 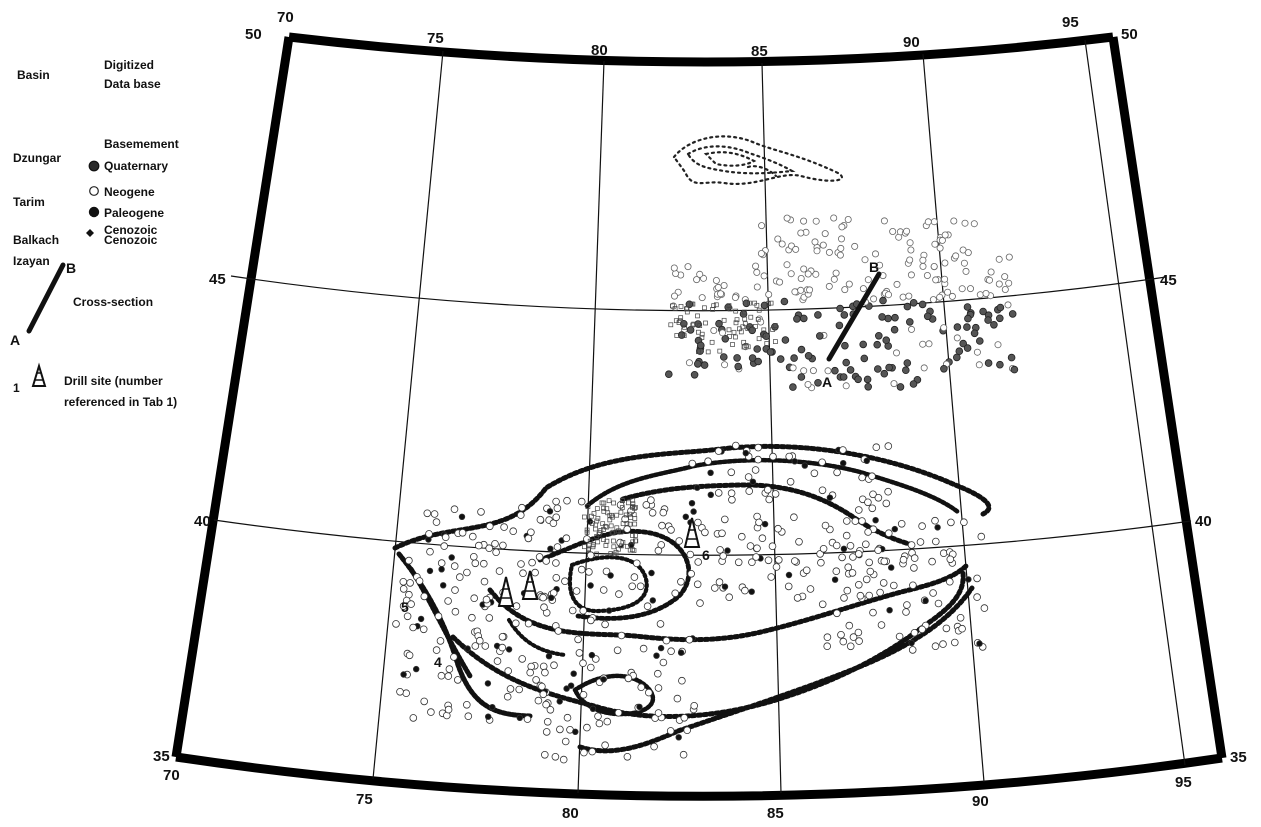 I want to click on tarim-contour-western-spur, so click(x=537, y=637).